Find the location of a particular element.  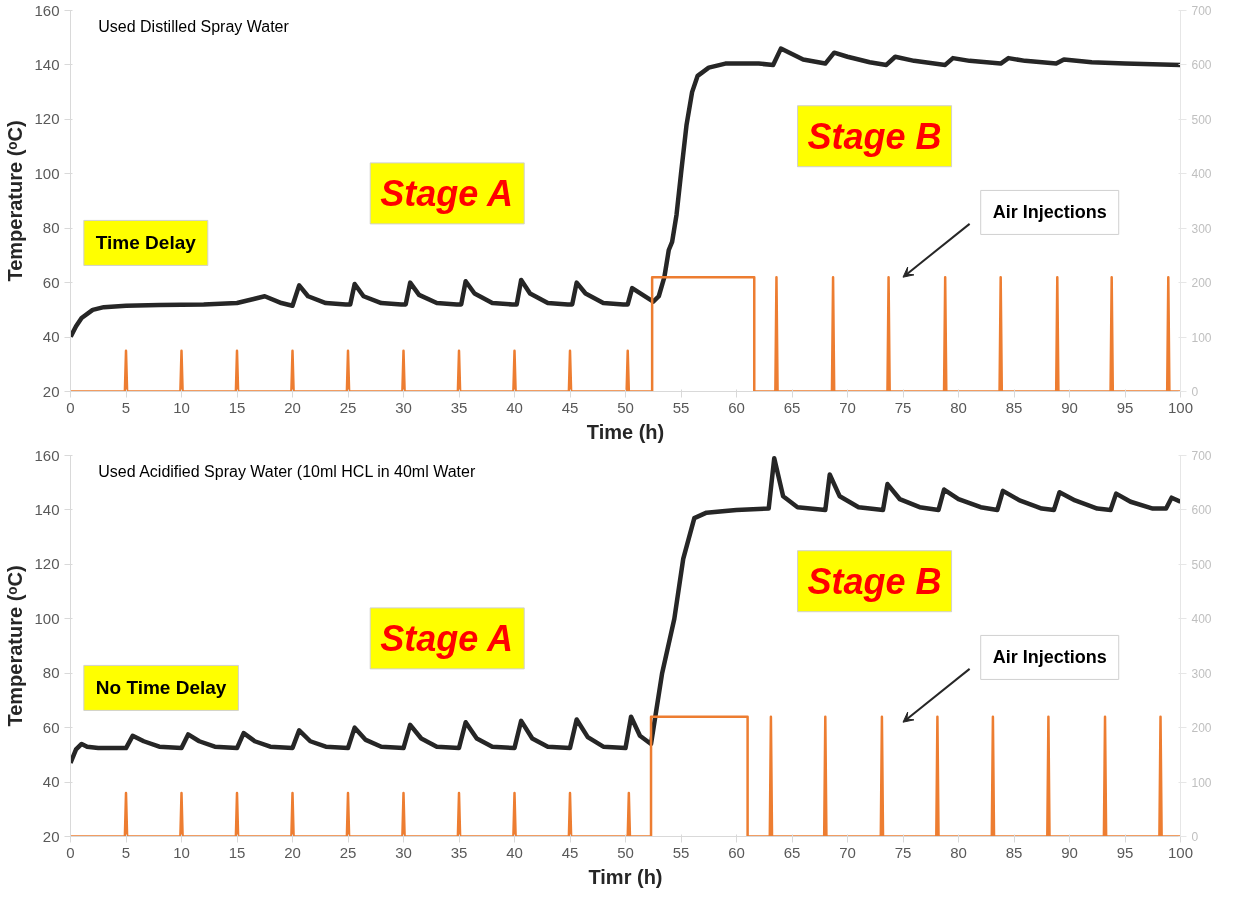

annotation: No Time Delay is located at coordinates (161, 688).